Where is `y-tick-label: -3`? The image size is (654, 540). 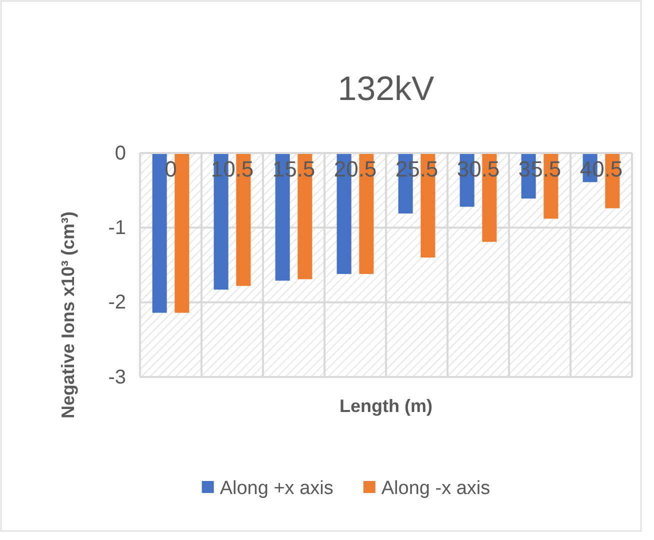 y-tick-label: -3 is located at coordinates (117, 377).